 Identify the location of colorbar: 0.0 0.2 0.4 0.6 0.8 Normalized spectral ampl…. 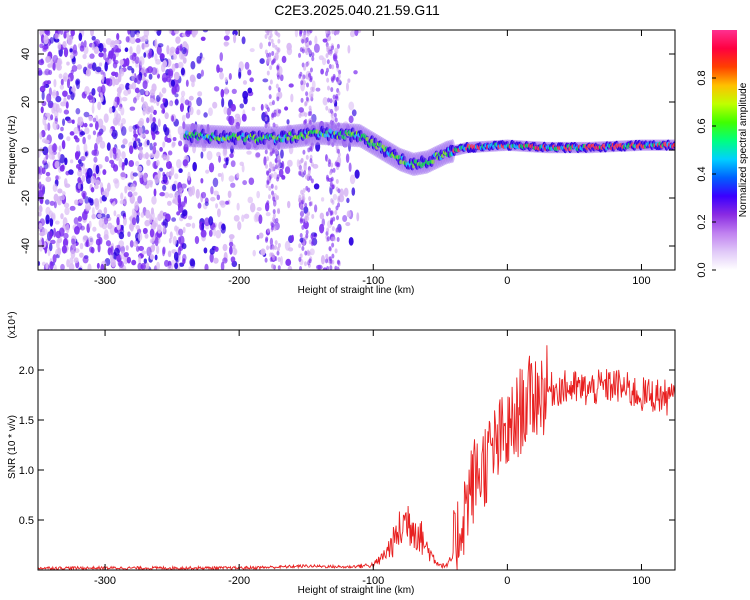
(722, 154).